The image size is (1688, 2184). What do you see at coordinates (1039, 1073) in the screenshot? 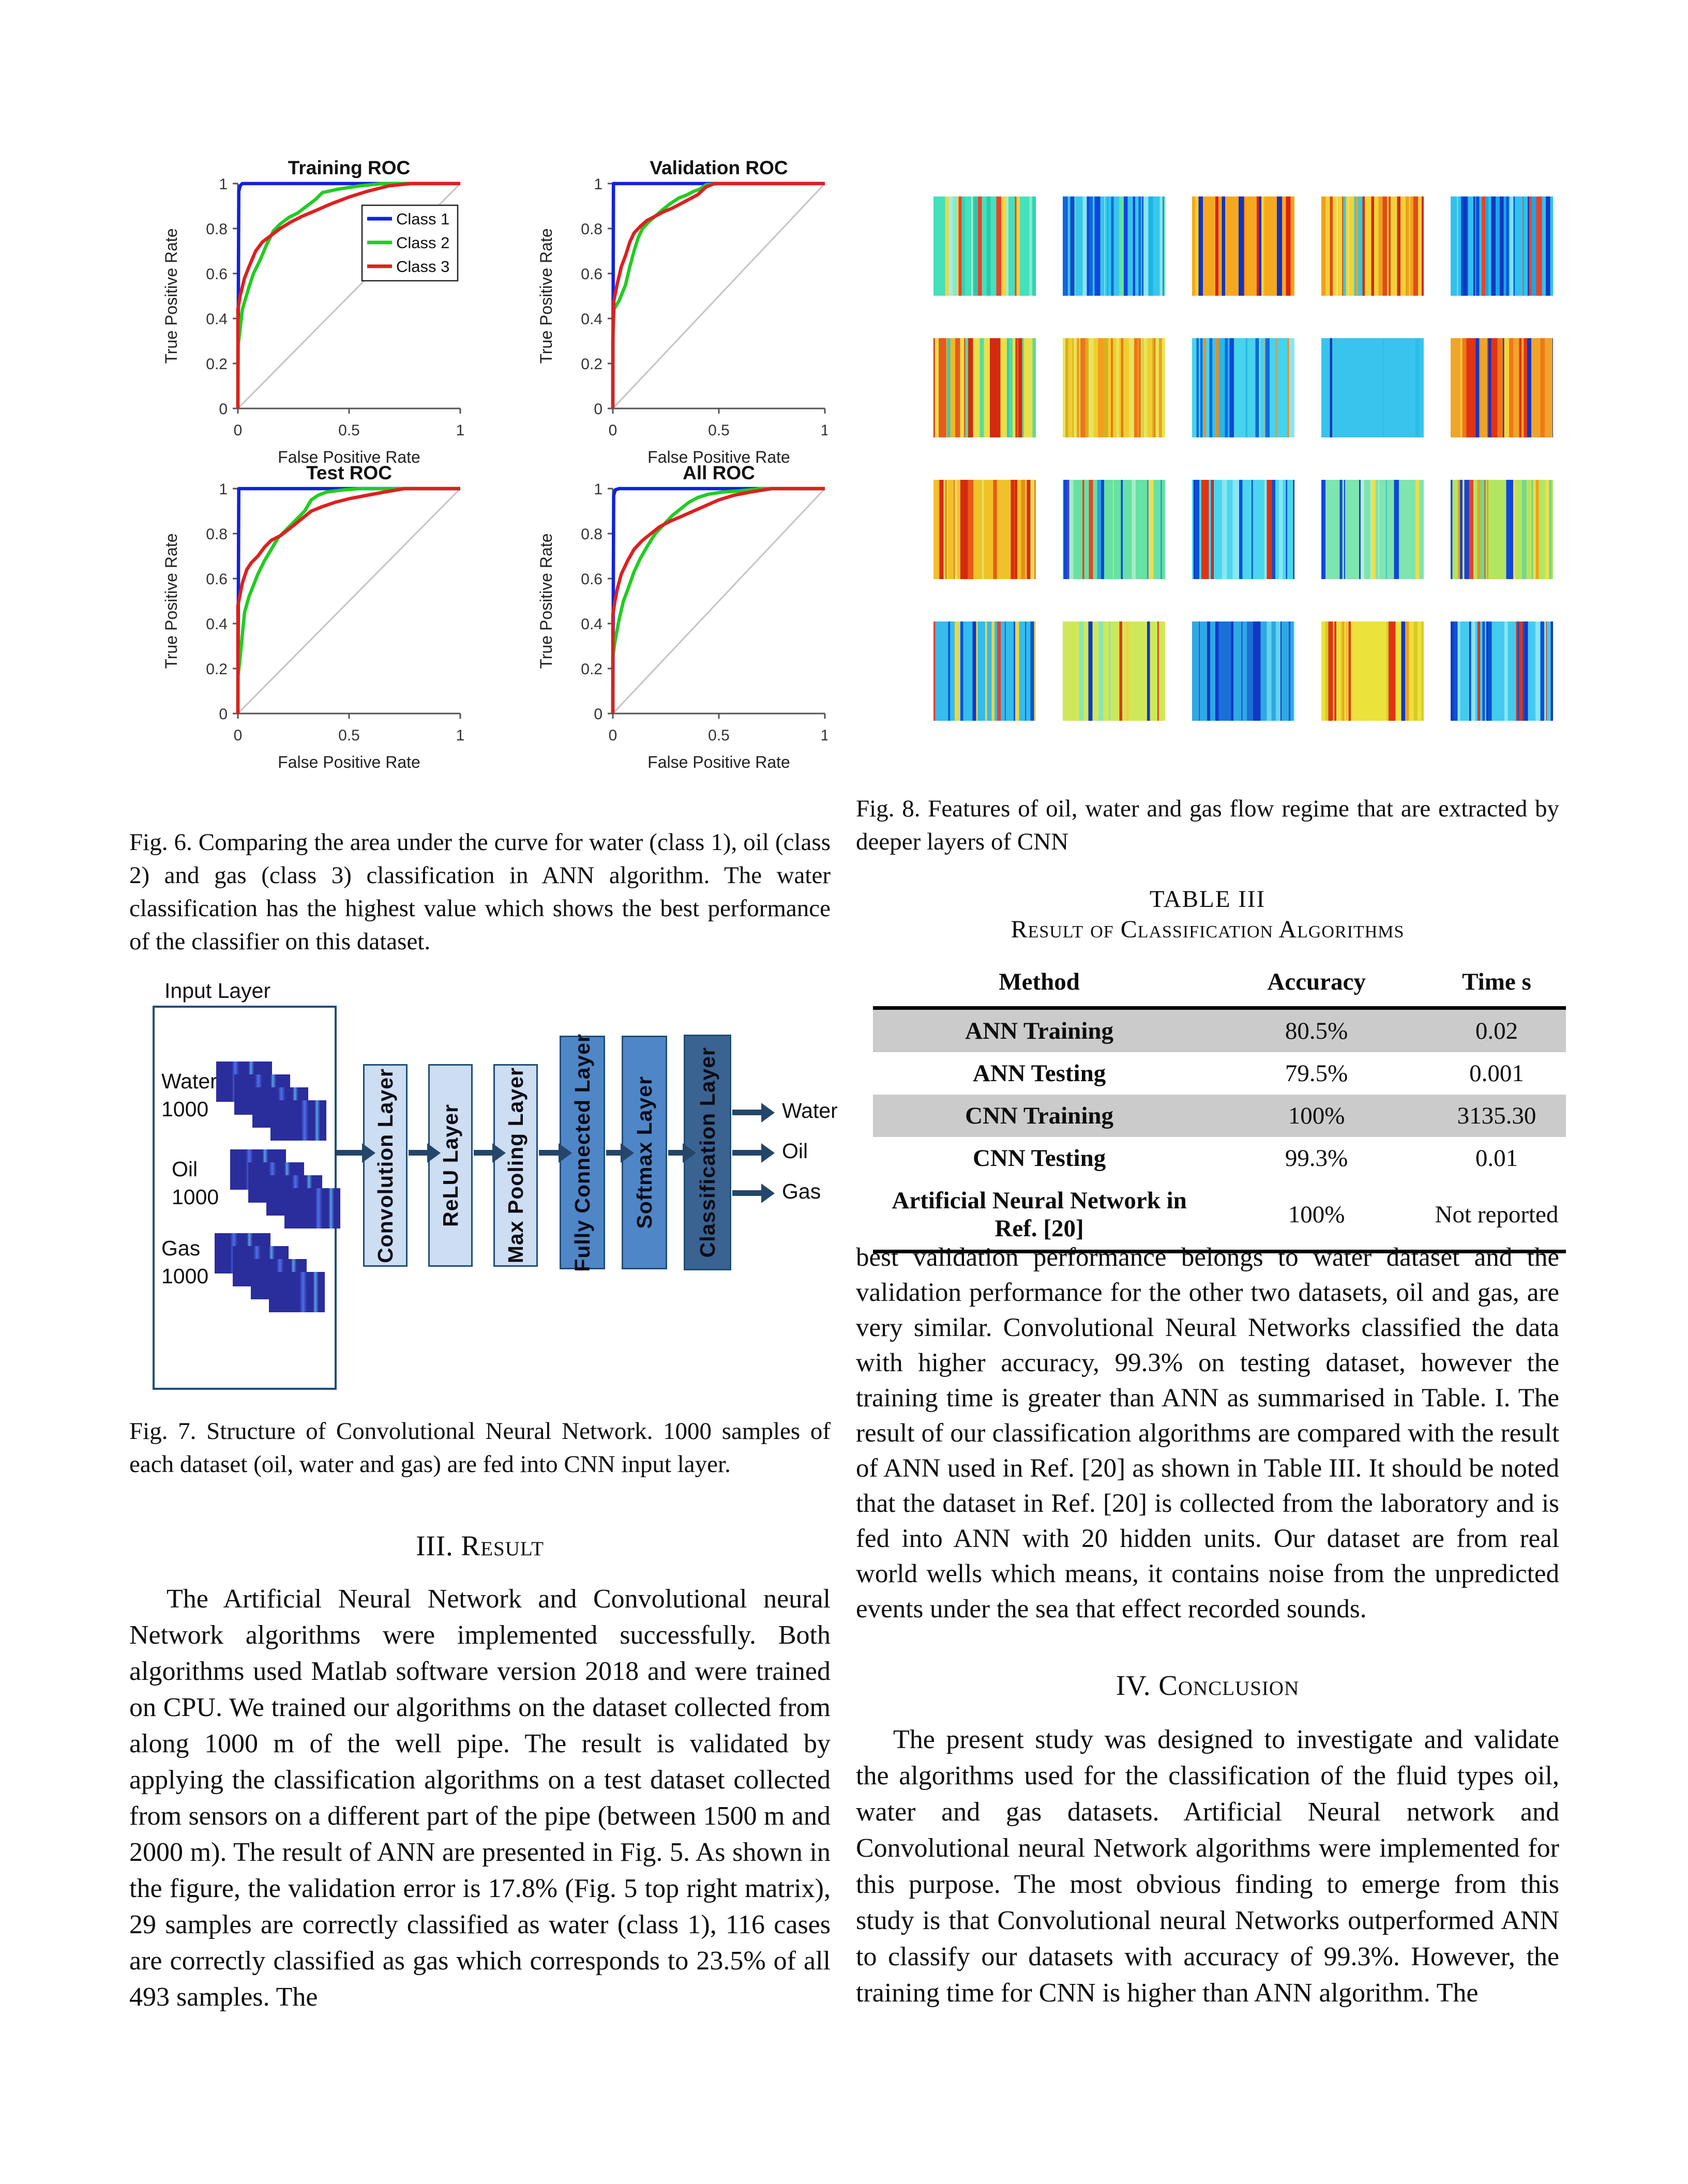
I see `cell-method: ANN Testing` at bounding box center [1039, 1073].